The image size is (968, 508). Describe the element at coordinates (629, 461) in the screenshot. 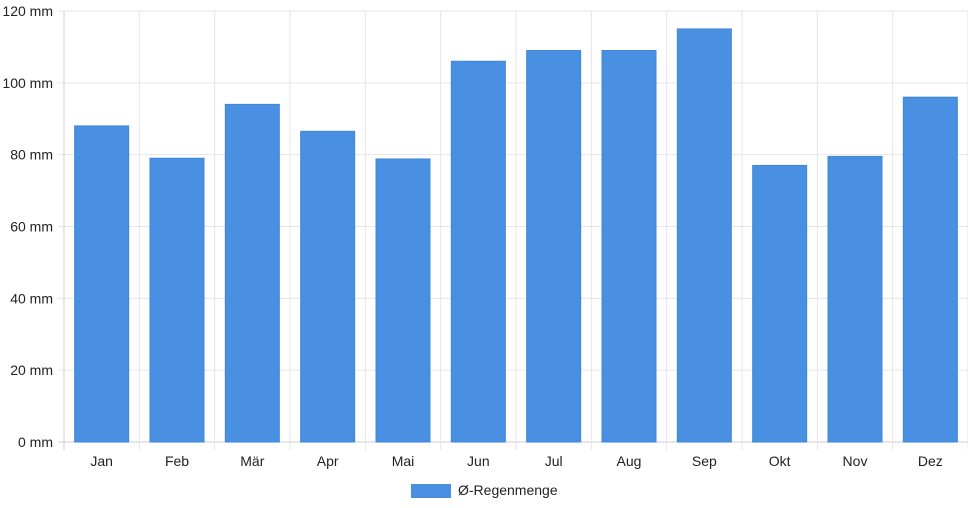

I see `x-tick-label: Aug` at that location.